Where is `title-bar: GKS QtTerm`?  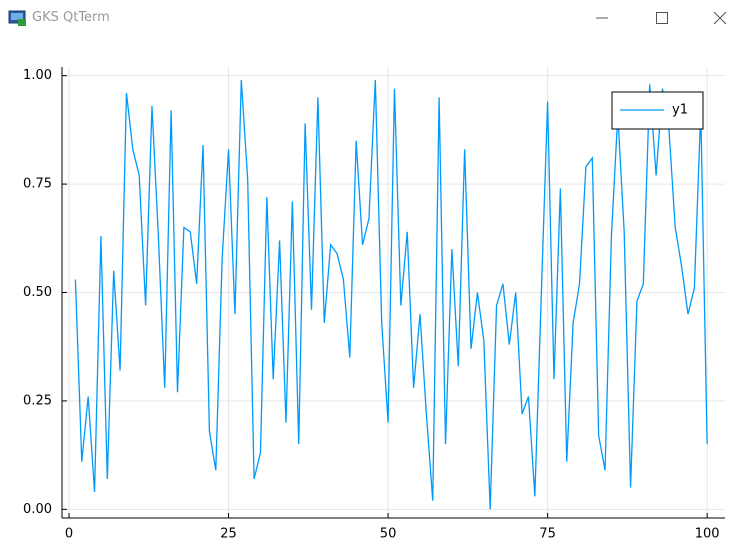 title-bar: GKS QtTerm is located at coordinates (373, 18).